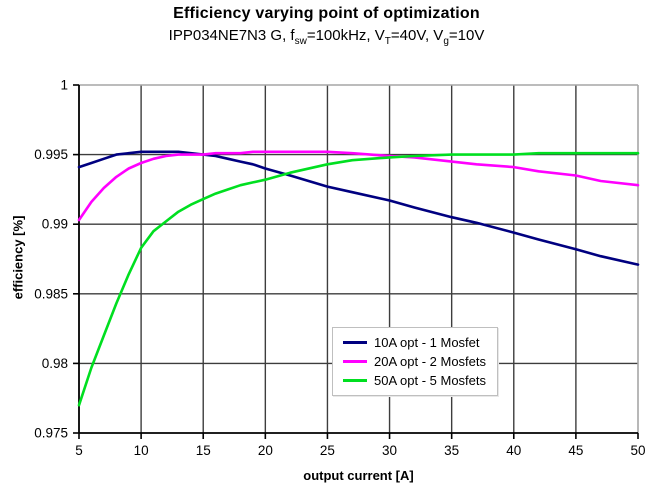 This screenshot has width=653, height=494. I want to click on y-tick-label: 0.985, so click(51, 293).